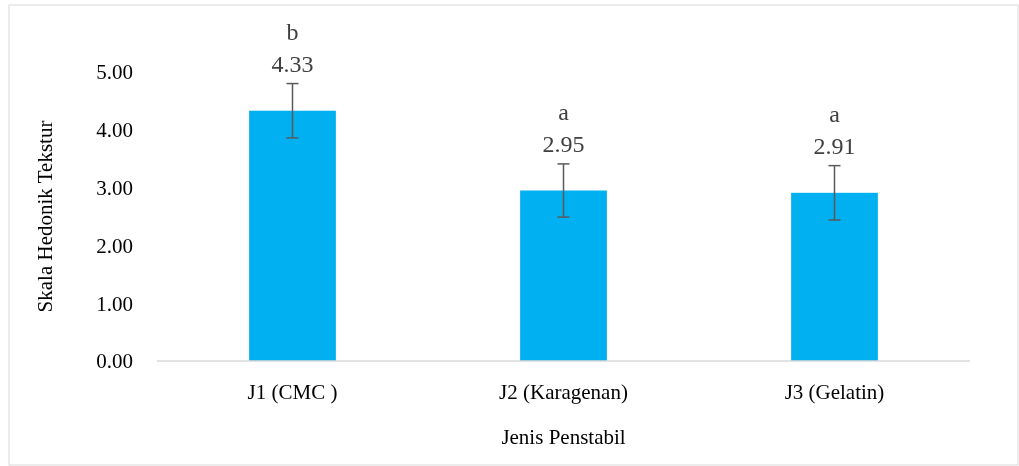 The image size is (1019, 466). Describe the element at coordinates (114, 187) in the screenshot. I see `y-tick-label: 3.00` at that location.